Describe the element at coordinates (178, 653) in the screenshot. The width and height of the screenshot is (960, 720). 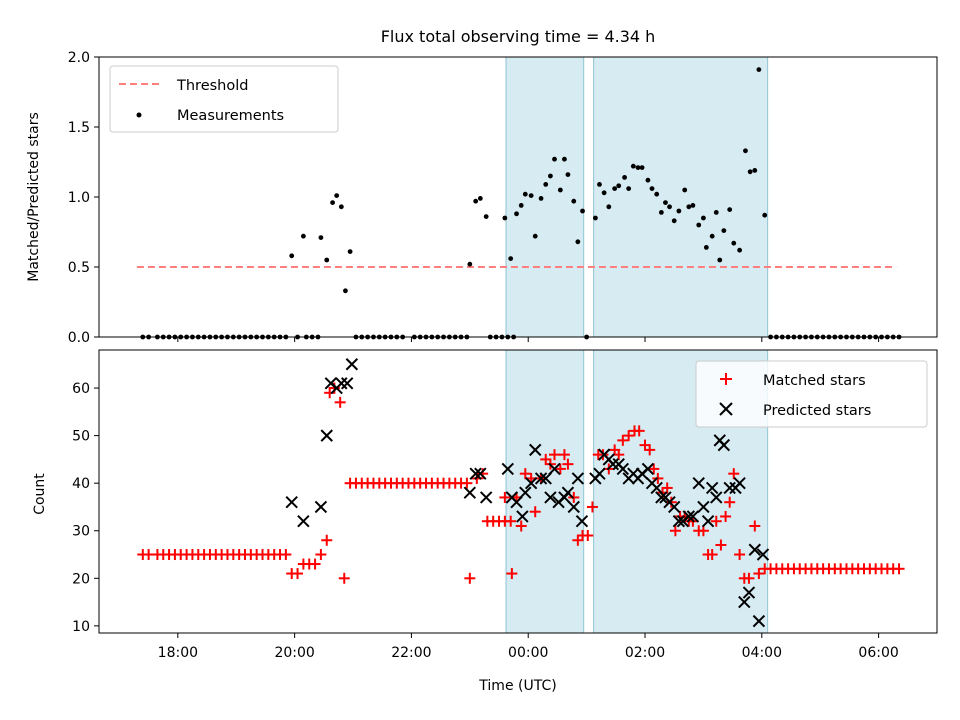
I see `x-tick-label: 18:00` at that location.